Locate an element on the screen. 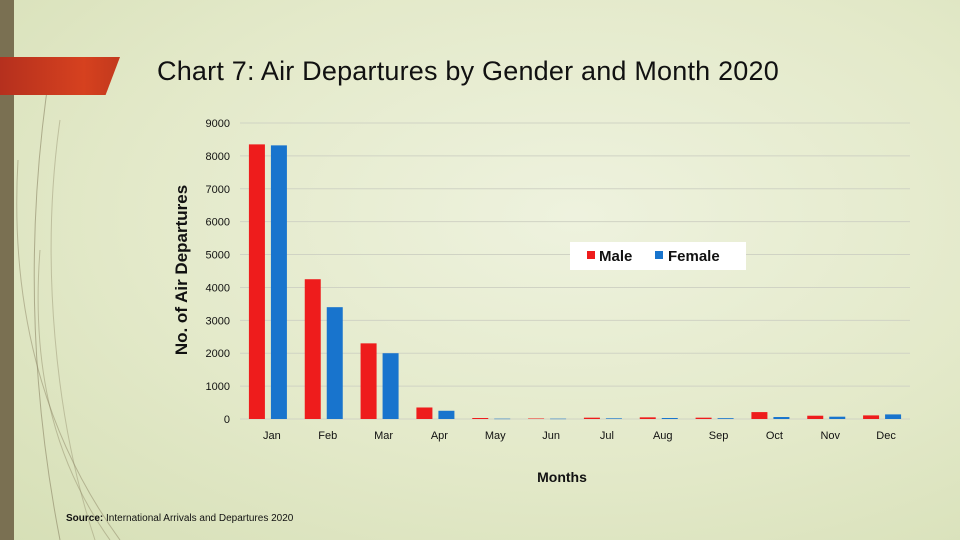 The image size is (960, 540). bar-male-jan is located at coordinates (256, 281).